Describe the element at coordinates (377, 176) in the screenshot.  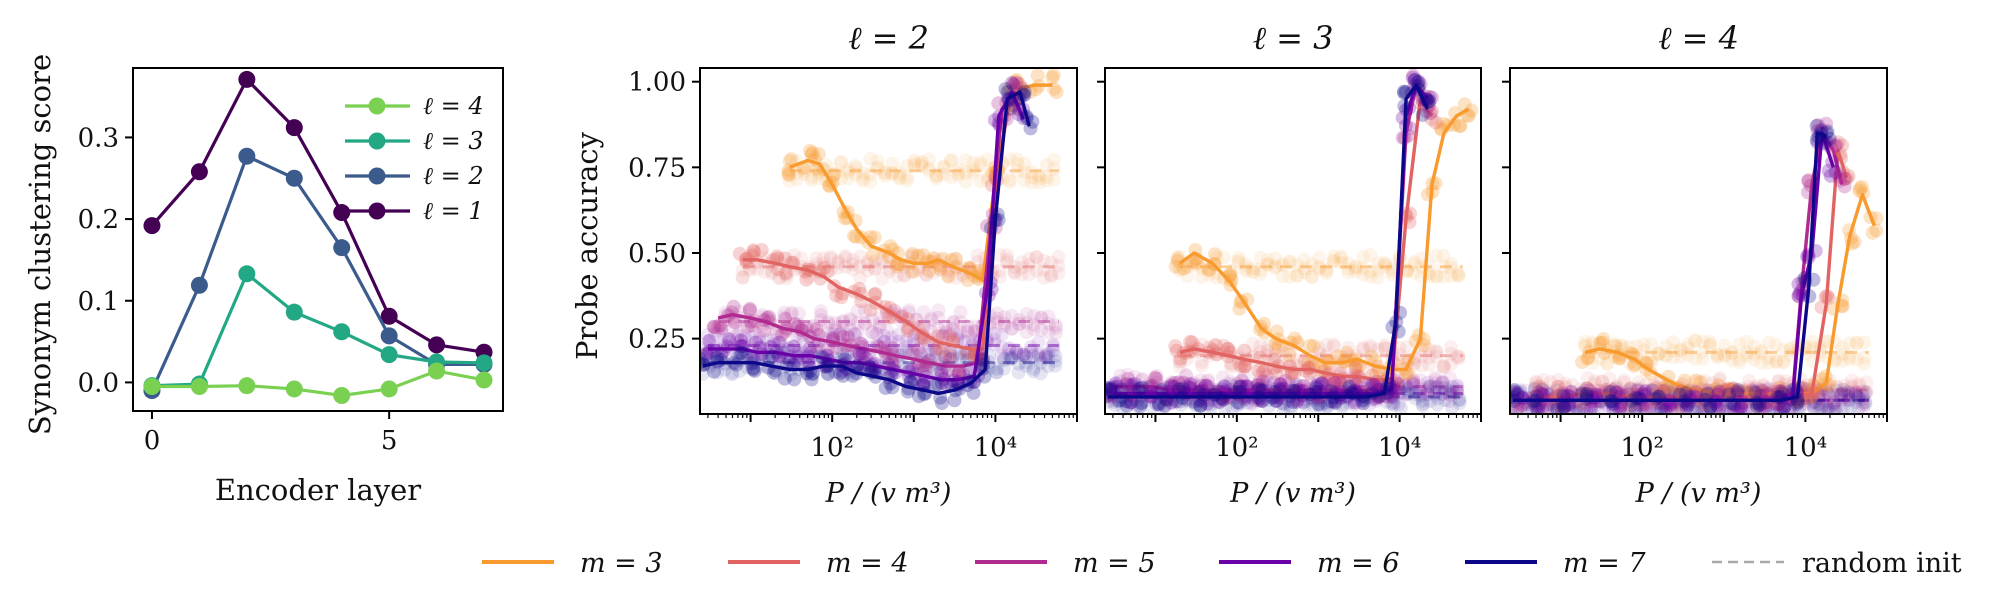
I see `legend-marker` at that location.